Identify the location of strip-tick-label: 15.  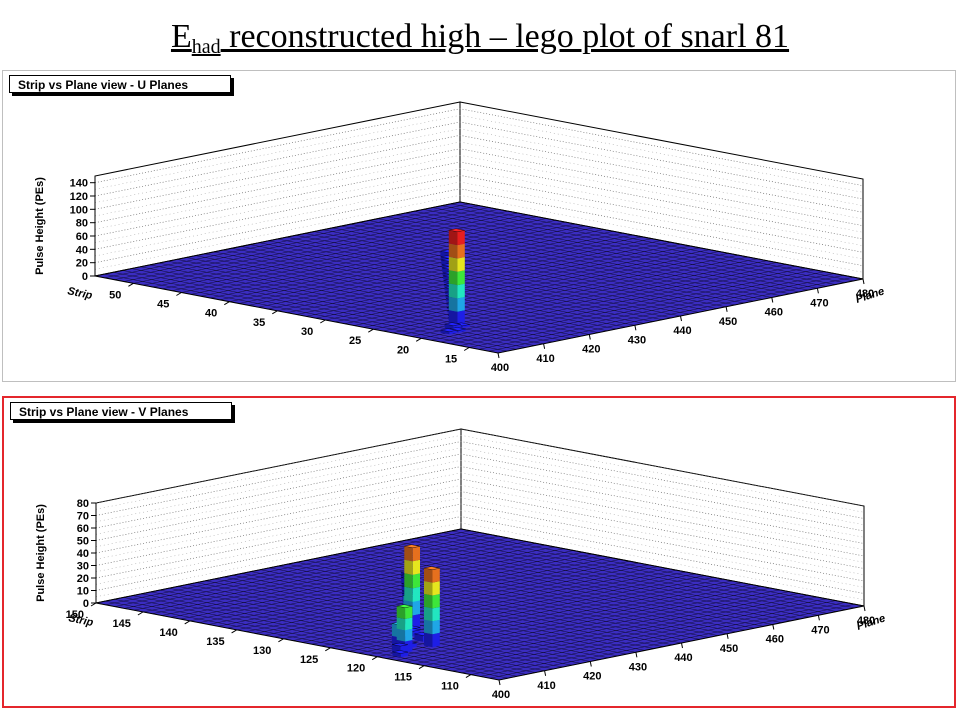
(451, 360).